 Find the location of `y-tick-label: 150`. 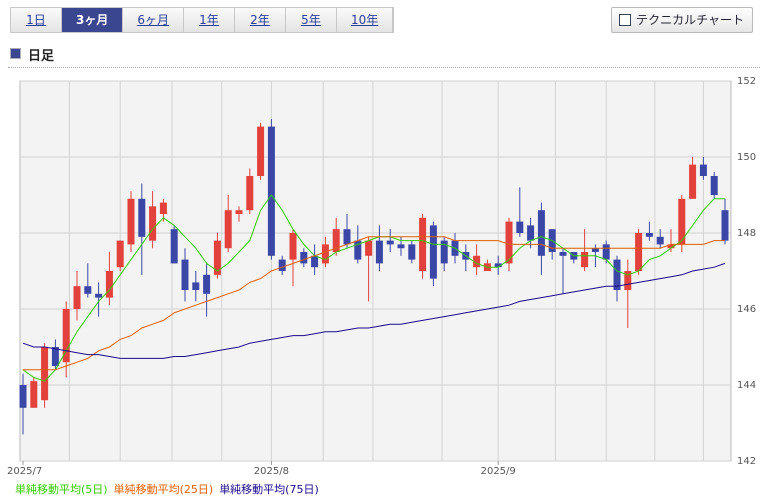

y-tick-label: 150 is located at coordinates (746, 157).